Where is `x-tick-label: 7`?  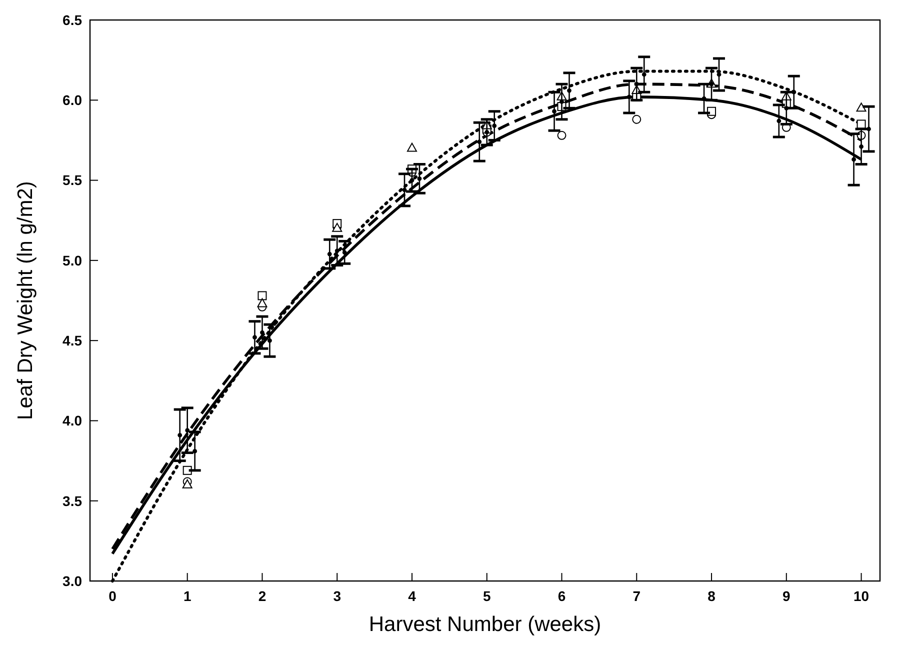 x-tick-label: 7 is located at coordinates (636, 596).